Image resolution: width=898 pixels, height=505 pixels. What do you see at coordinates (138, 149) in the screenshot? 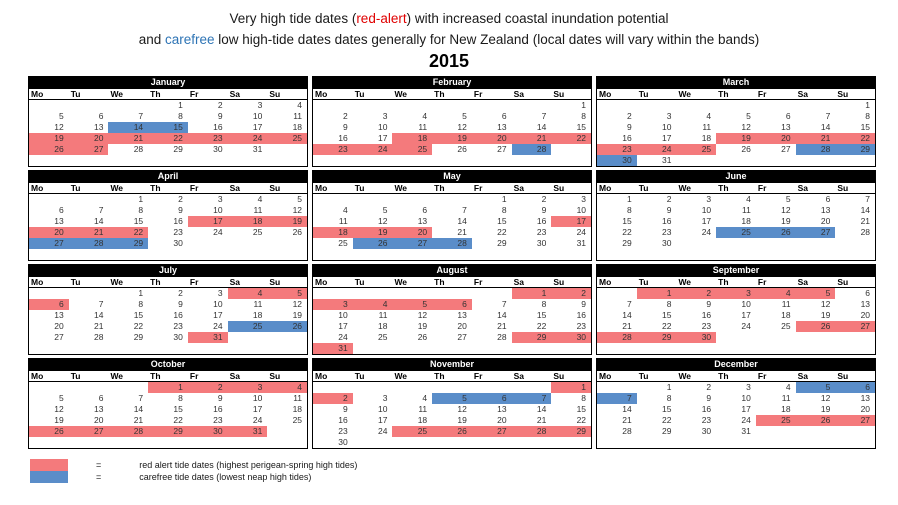
I see `date-cell: 28` at bounding box center [138, 149].